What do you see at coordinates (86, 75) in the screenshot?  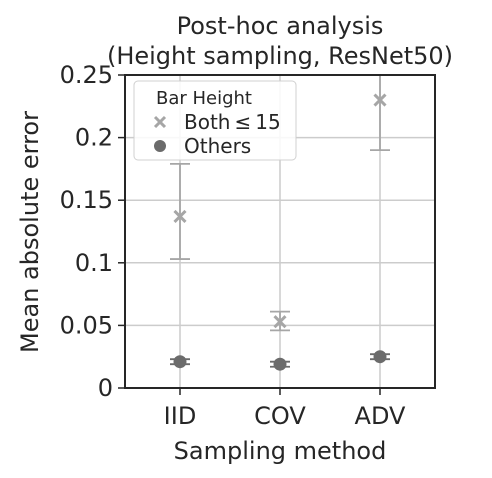 I see `y-tick-label: 0.25` at bounding box center [86, 75].